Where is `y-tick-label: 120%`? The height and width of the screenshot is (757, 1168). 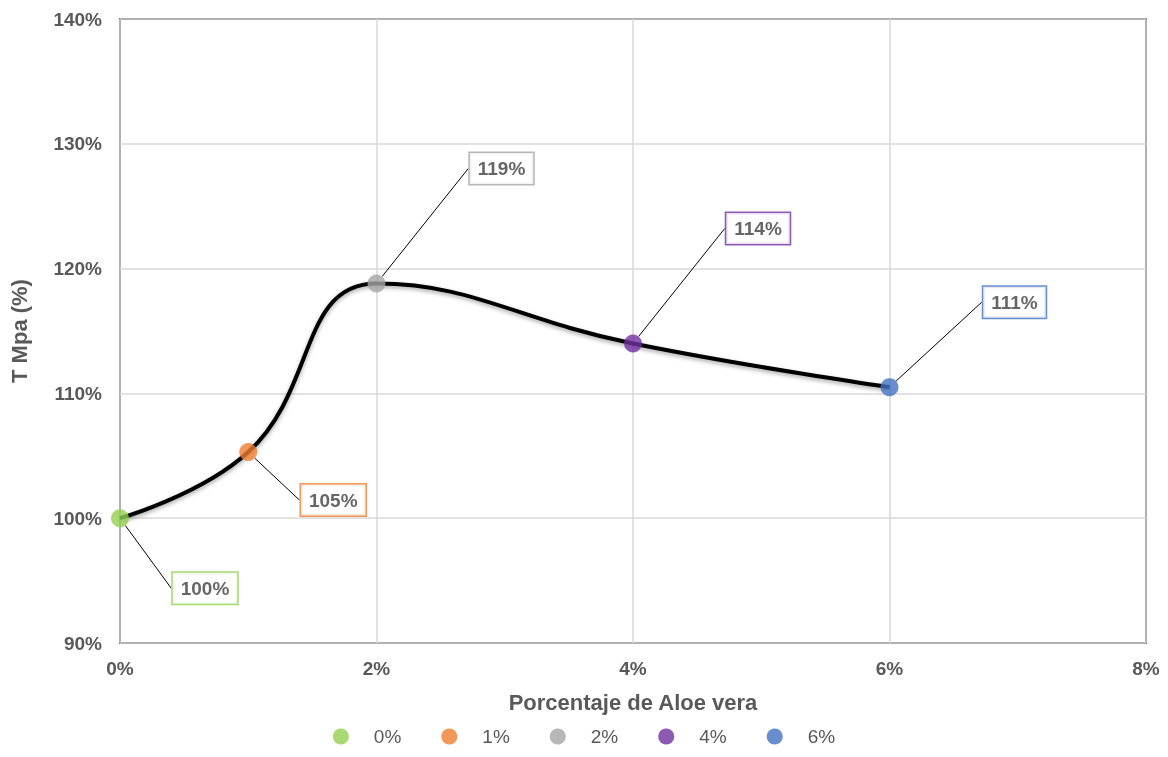 y-tick-label: 120% is located at coordinates (78, 269).